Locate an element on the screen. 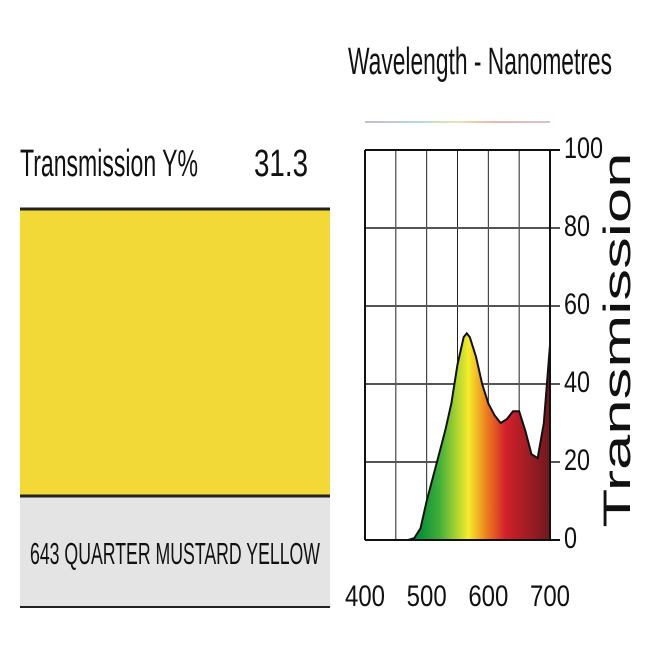 This screenshot has height=650, width=650. transmission-value: 31.3 is located at coordinates (281, 164).